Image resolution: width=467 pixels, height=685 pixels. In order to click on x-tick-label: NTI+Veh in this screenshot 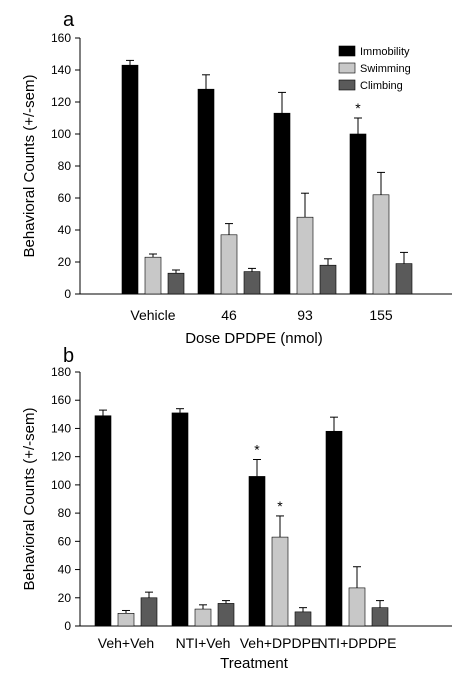, I will do `click(203, 643)`.